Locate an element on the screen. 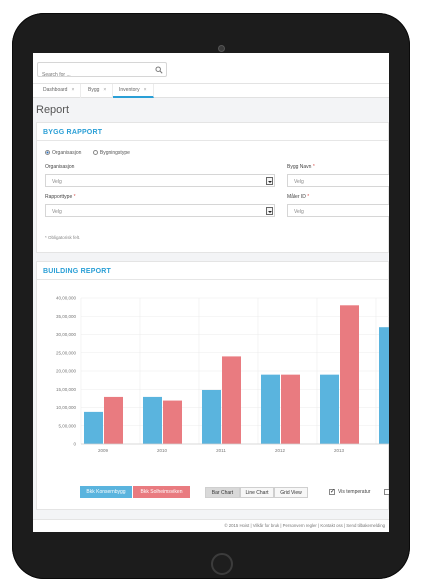  rapporttype-select: Velg is located at coordinates (160, 210).